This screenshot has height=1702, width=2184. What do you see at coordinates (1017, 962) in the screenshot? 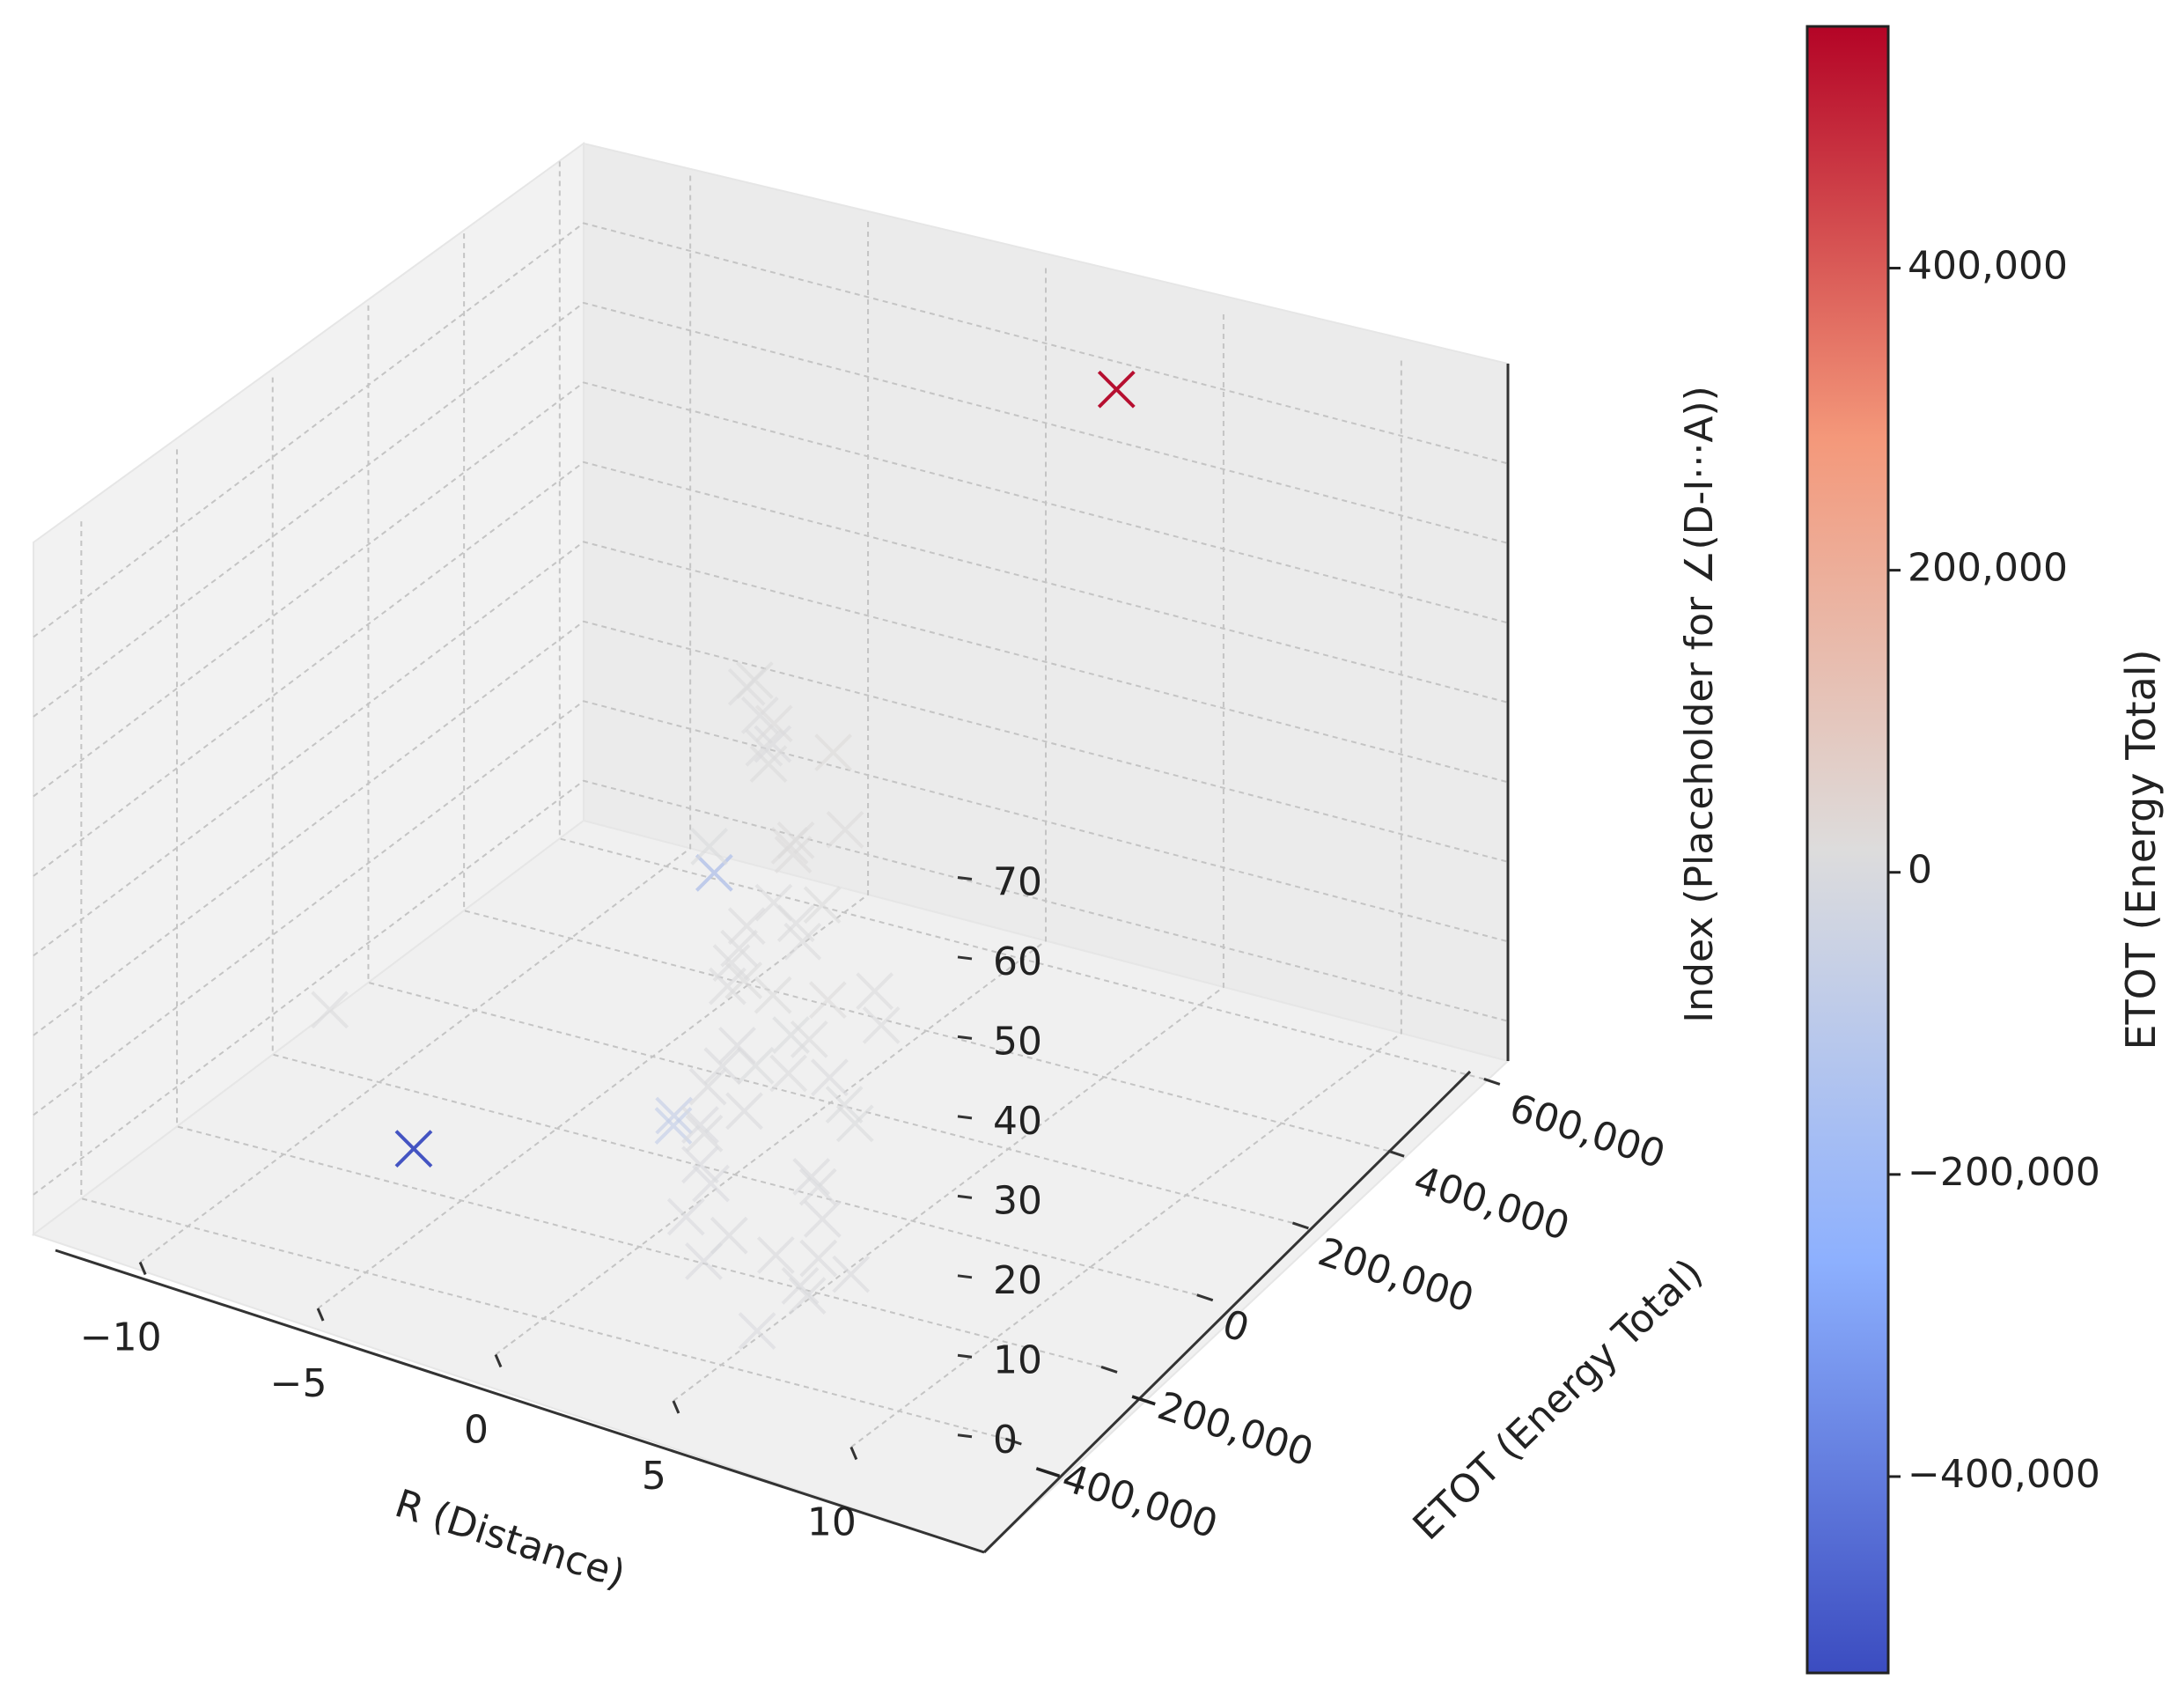
I see `z-tick-label: 60` at bounding box center [1017, 962].